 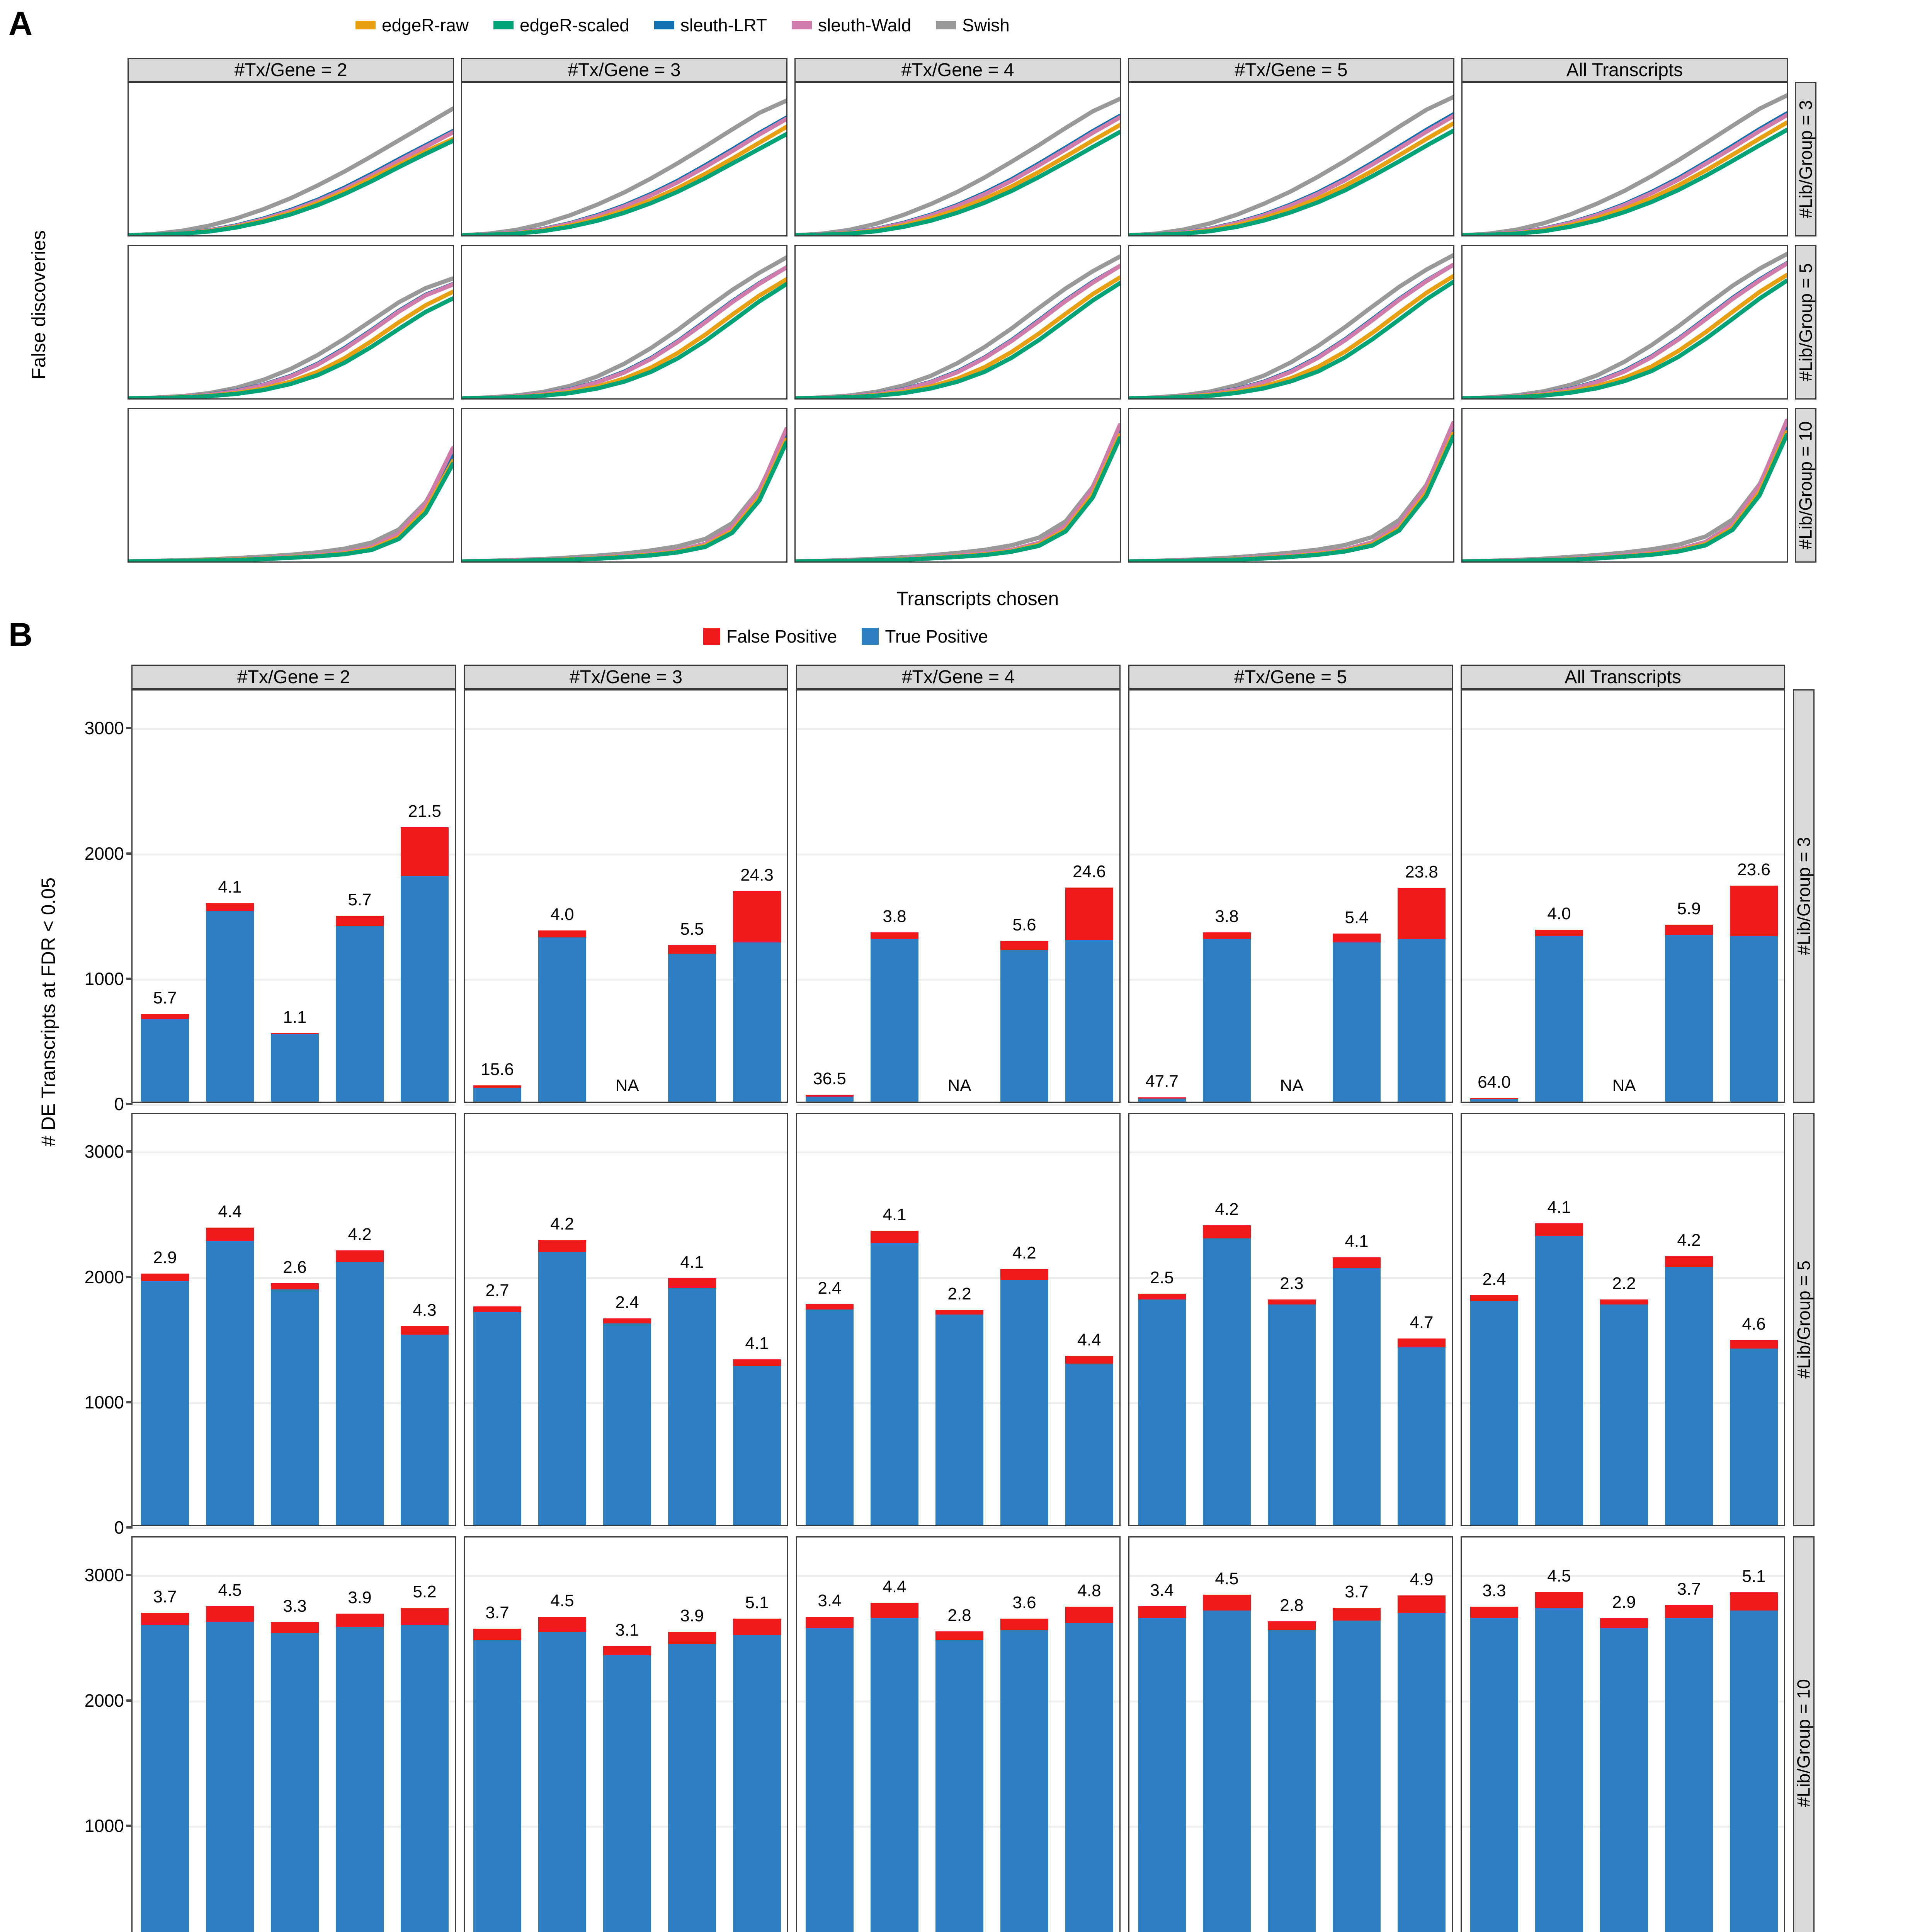 What do you see at coordinates (959, 1615) in the screenshot?
I see `bar-value-label: 2.8` at bounding box center [959, 1615].